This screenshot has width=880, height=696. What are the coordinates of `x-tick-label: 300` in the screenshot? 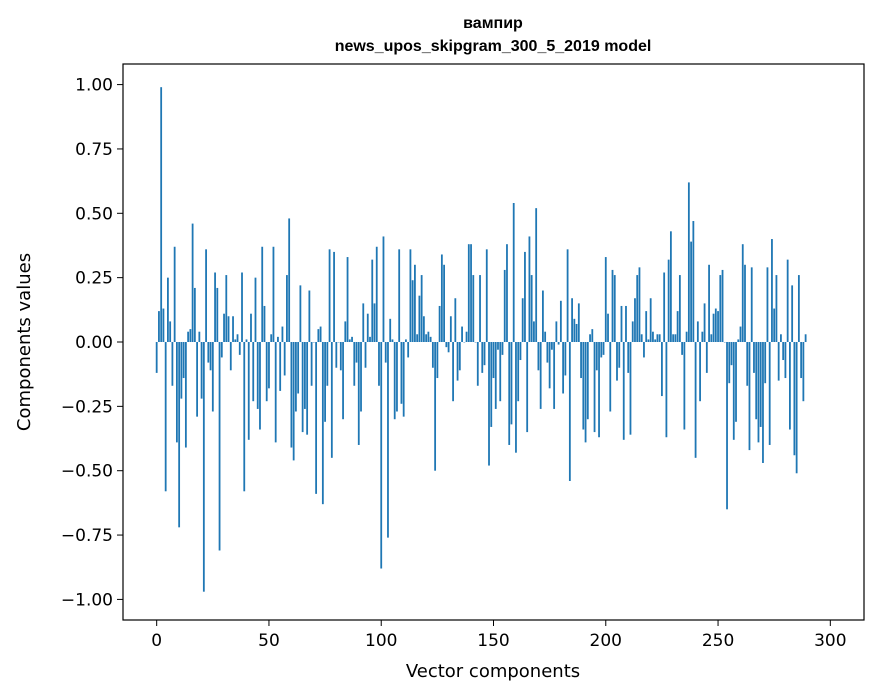 It's located at (830, 641).